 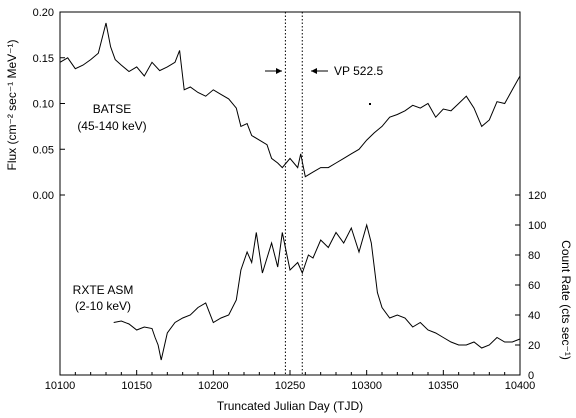 What do you see at coordinates (43, 105) in the screenshot?
I see `left-tick-label: 0.10` at bounding box center [43, 105].